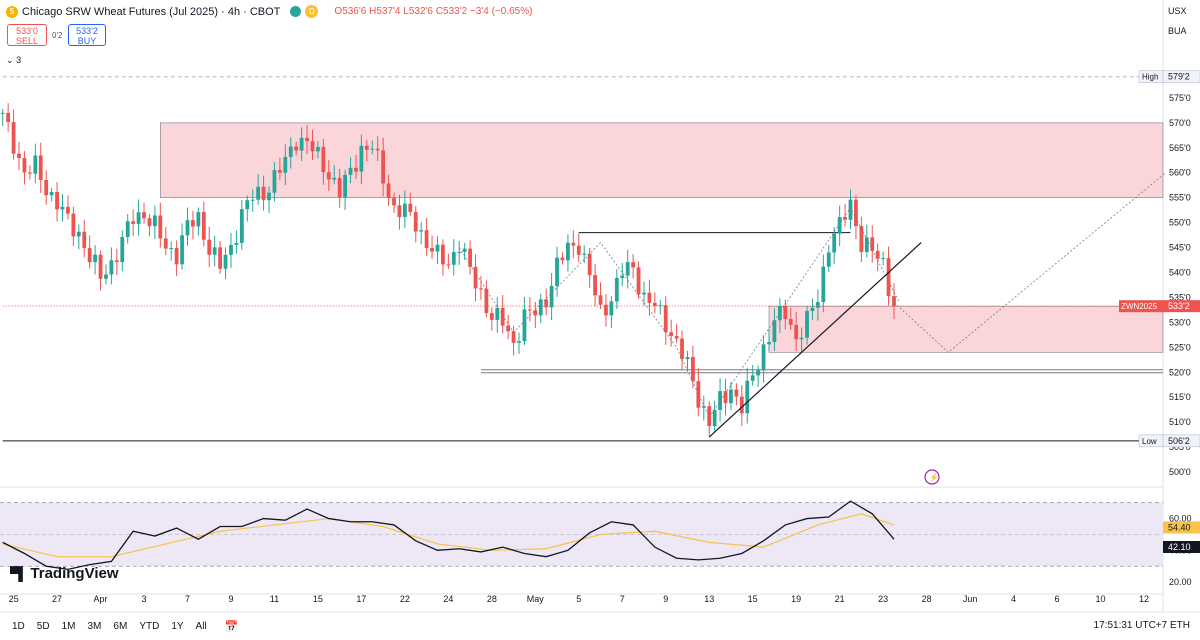 The height and width of the screenshot is (640, 1200). What do you see at coordinates (350, 11) in the screenshot?
I see `ohlc-open: O536'6` at bounding box center [350, 11].